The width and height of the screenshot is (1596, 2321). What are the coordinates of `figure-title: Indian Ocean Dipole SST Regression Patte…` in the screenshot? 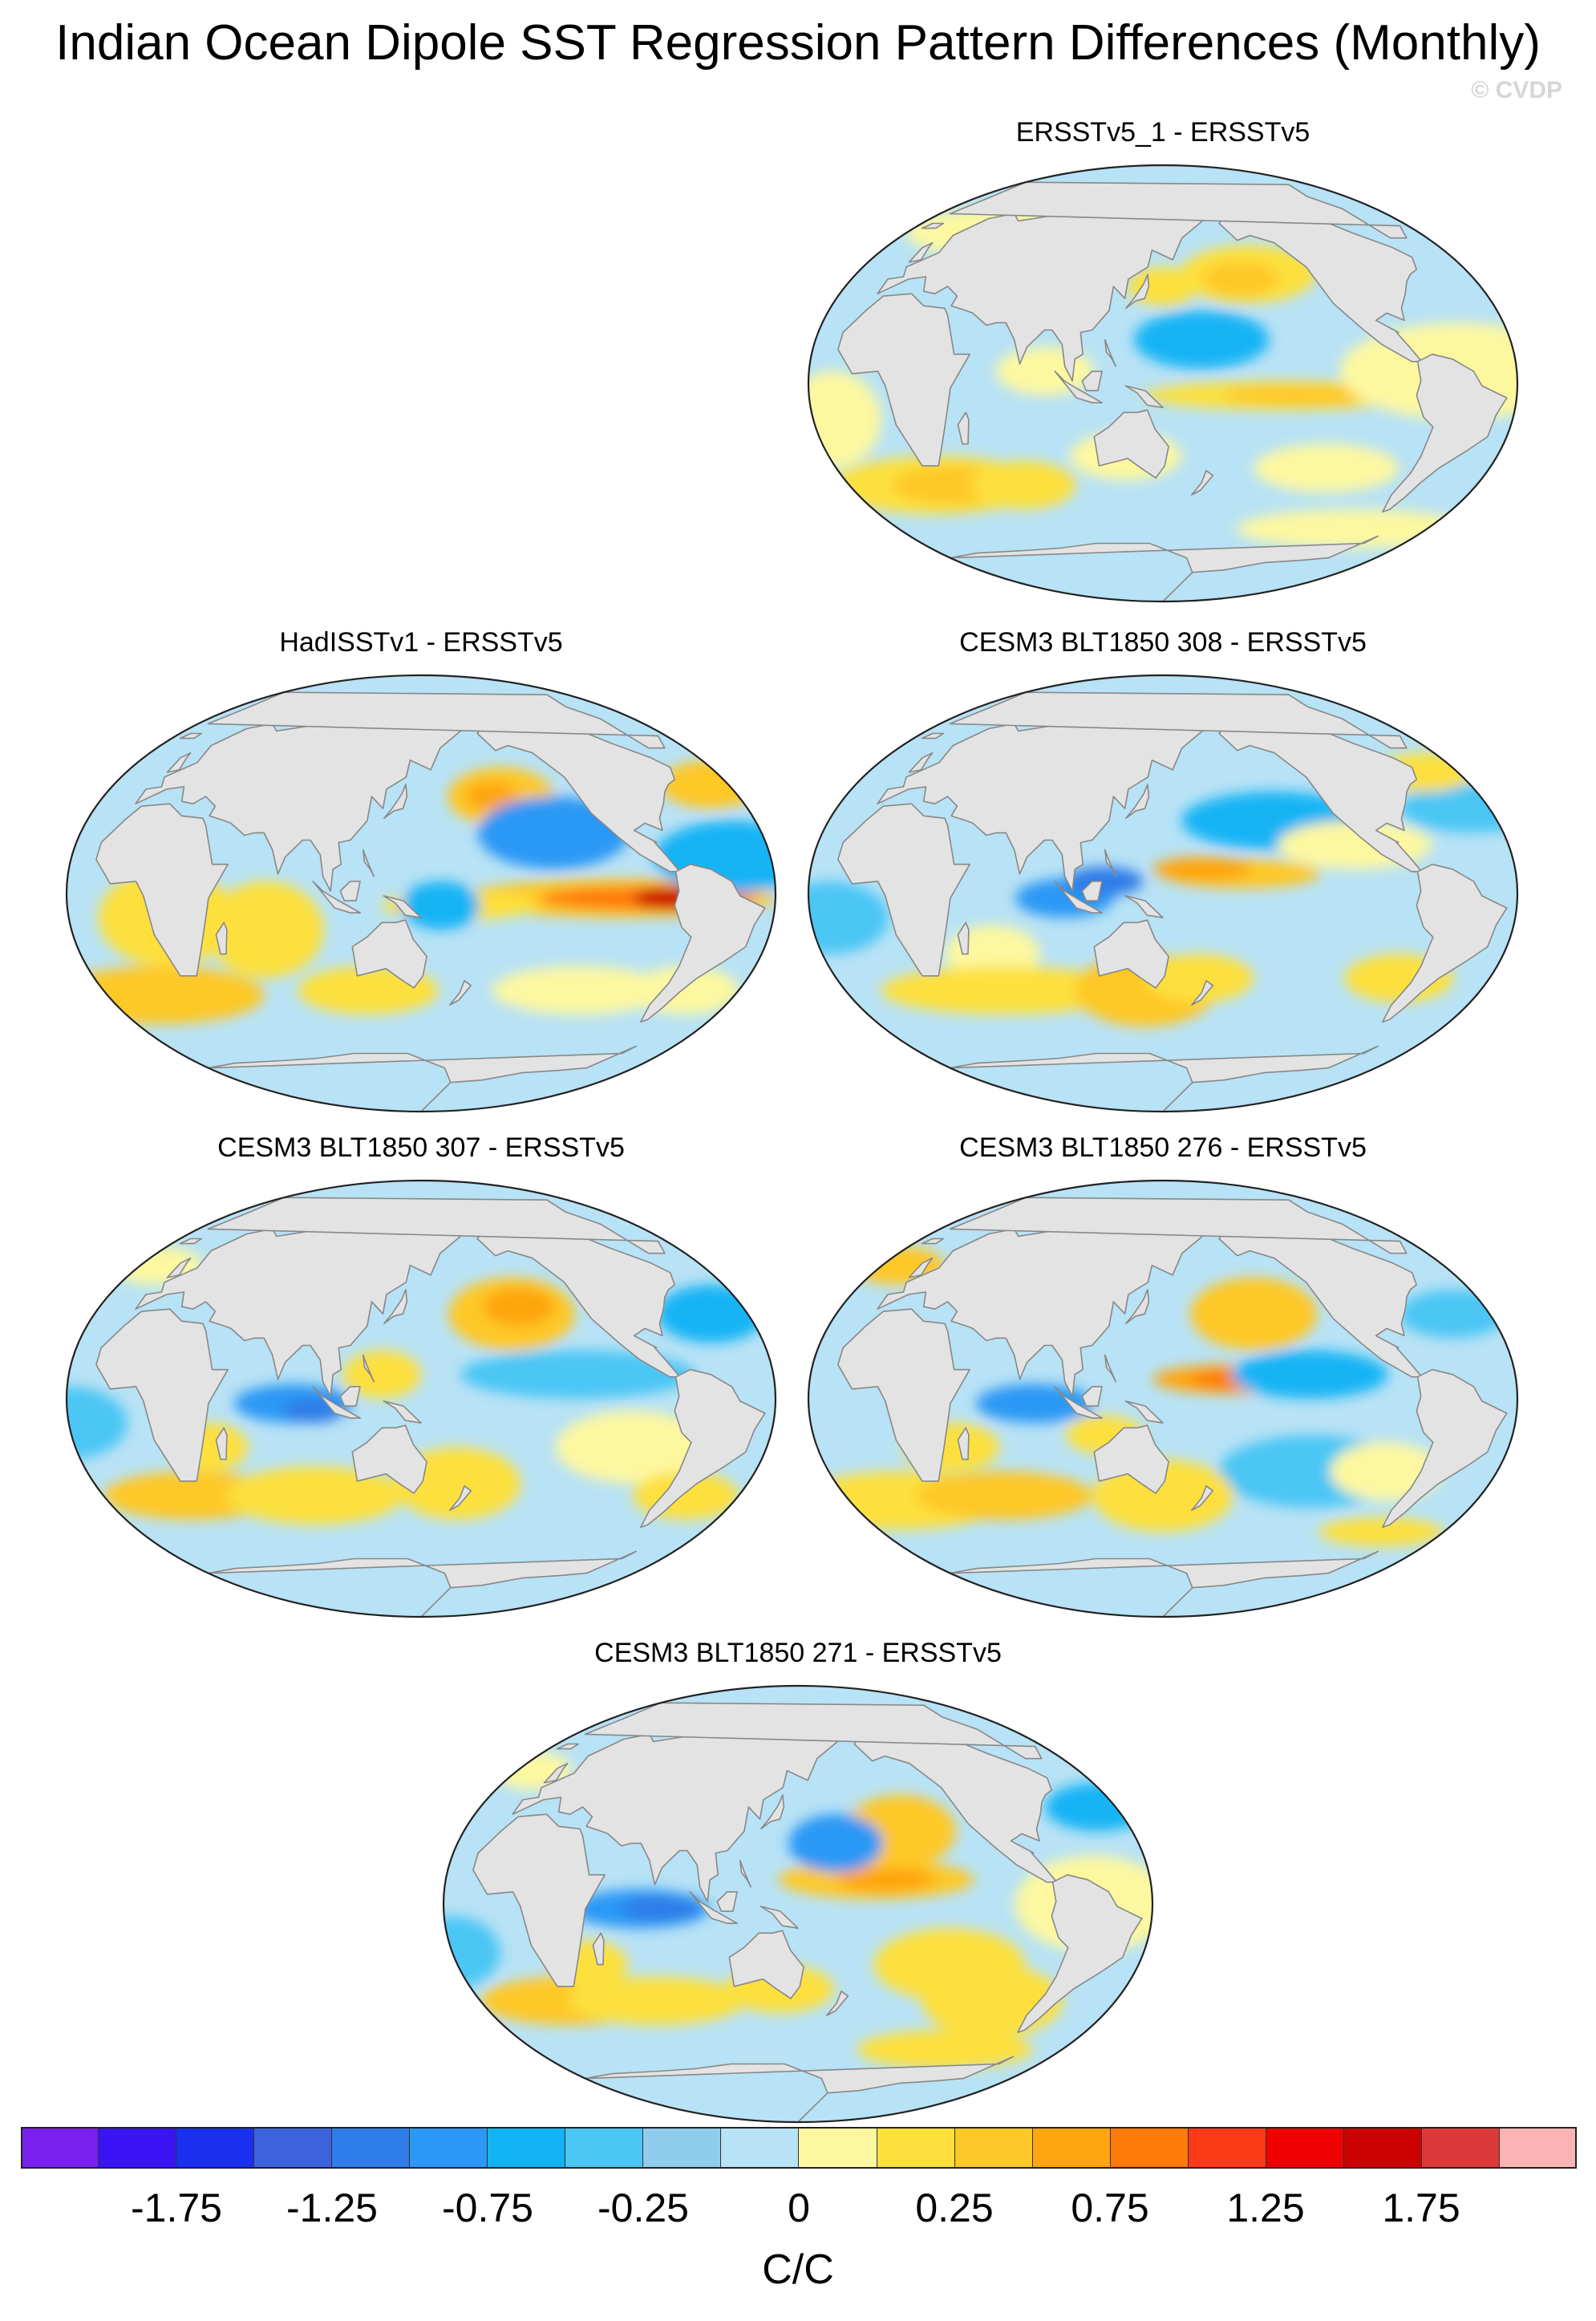 It's located at (798, 43).